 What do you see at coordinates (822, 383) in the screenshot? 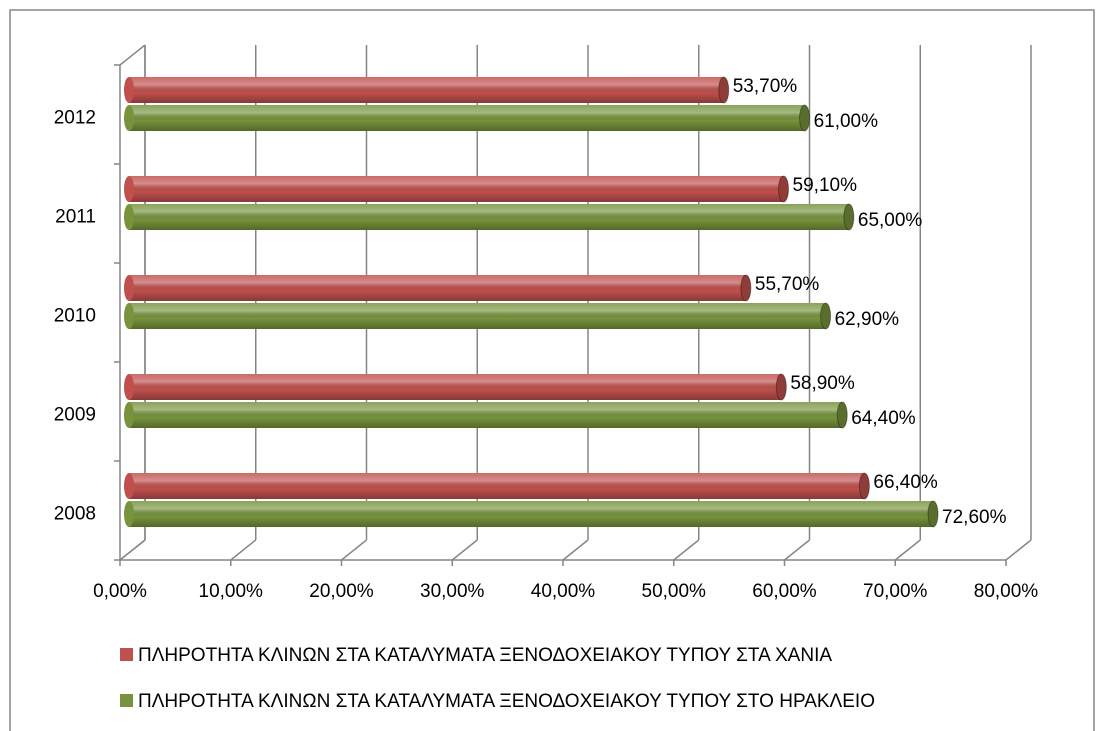
I see `value-label: 58,90%` at bounding box center [822, 383].